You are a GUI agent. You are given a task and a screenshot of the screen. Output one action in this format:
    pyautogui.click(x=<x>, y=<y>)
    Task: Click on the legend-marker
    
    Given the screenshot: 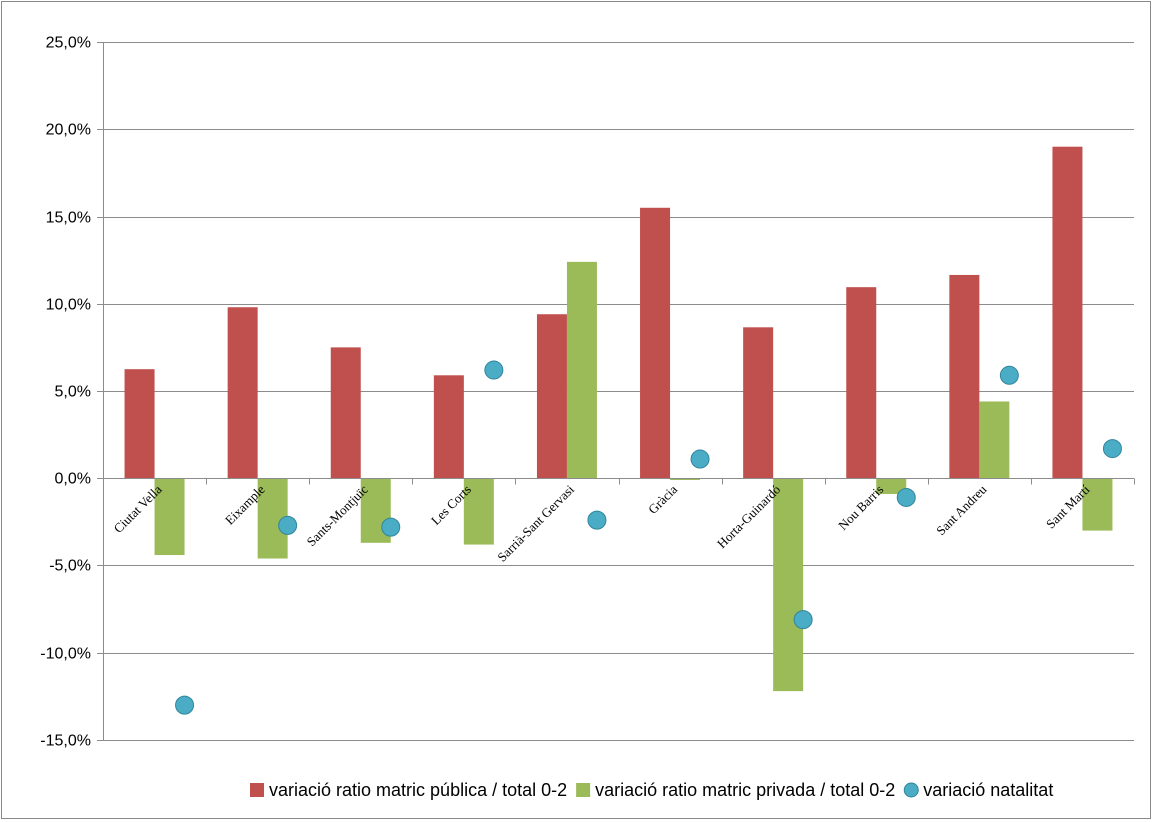 What is the action you would take?
    pyautogui.click(x=911, y=790)
    